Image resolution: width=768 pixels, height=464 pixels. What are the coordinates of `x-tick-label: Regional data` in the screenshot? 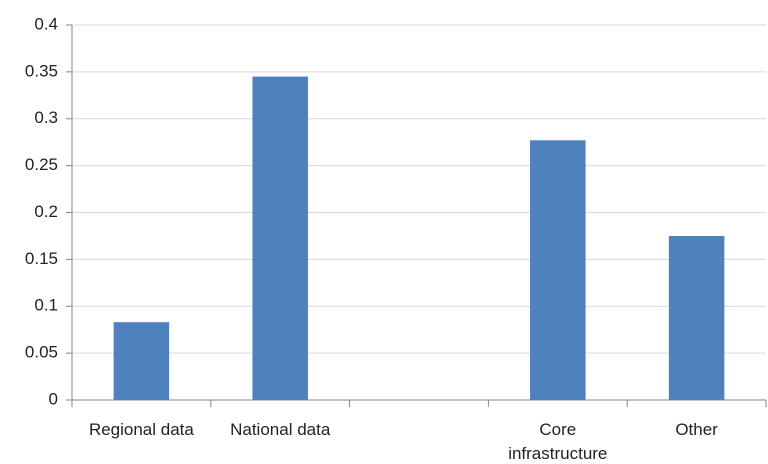 It's located at (141, 429).